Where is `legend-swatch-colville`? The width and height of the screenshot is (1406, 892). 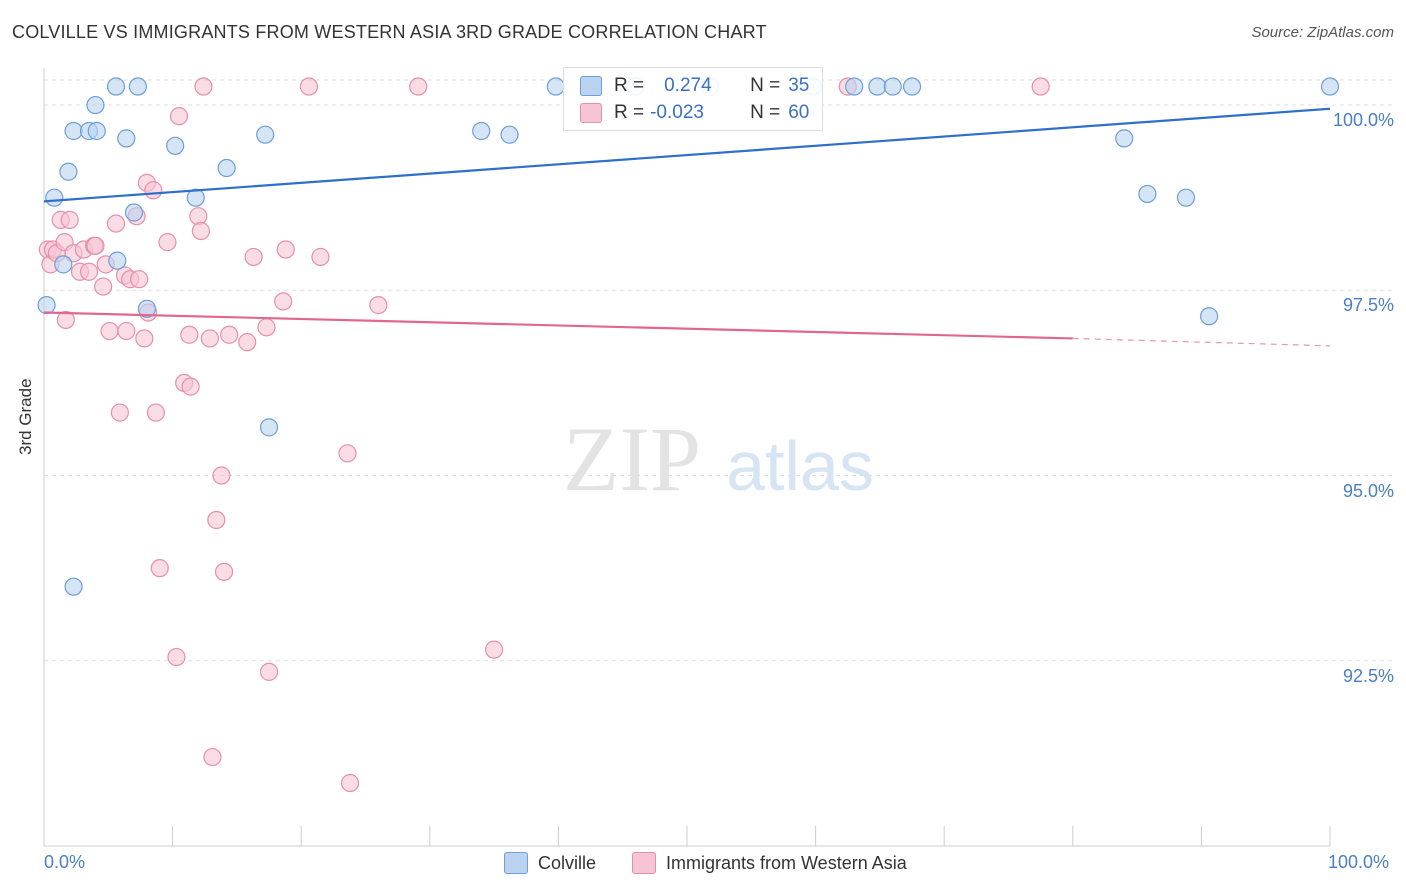
legend-swatch-colville is located at coordinates (516, 863).